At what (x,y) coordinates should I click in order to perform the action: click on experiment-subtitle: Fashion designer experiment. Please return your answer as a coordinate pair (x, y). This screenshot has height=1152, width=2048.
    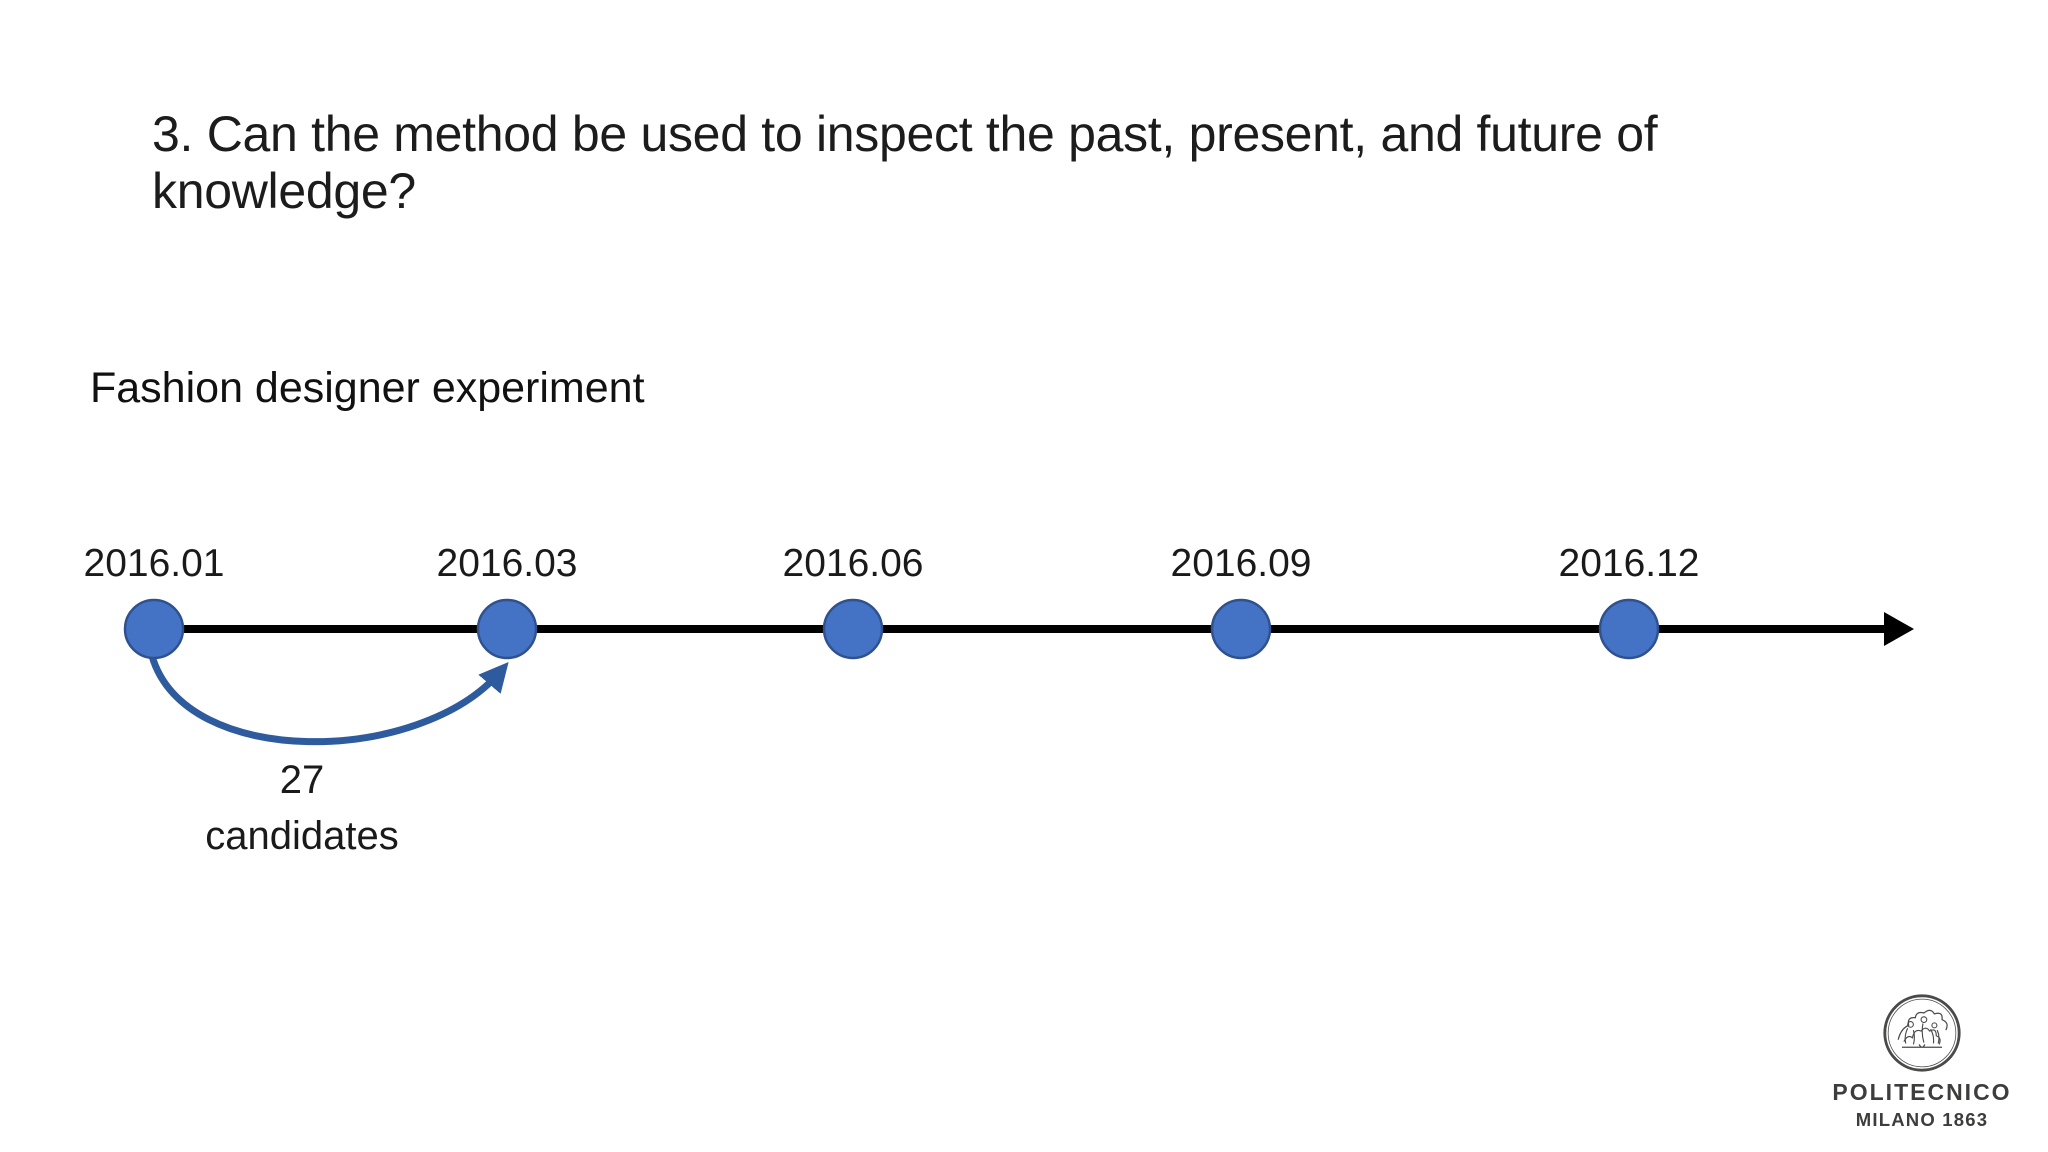
    Looking at the image, I should click on (367, 388).